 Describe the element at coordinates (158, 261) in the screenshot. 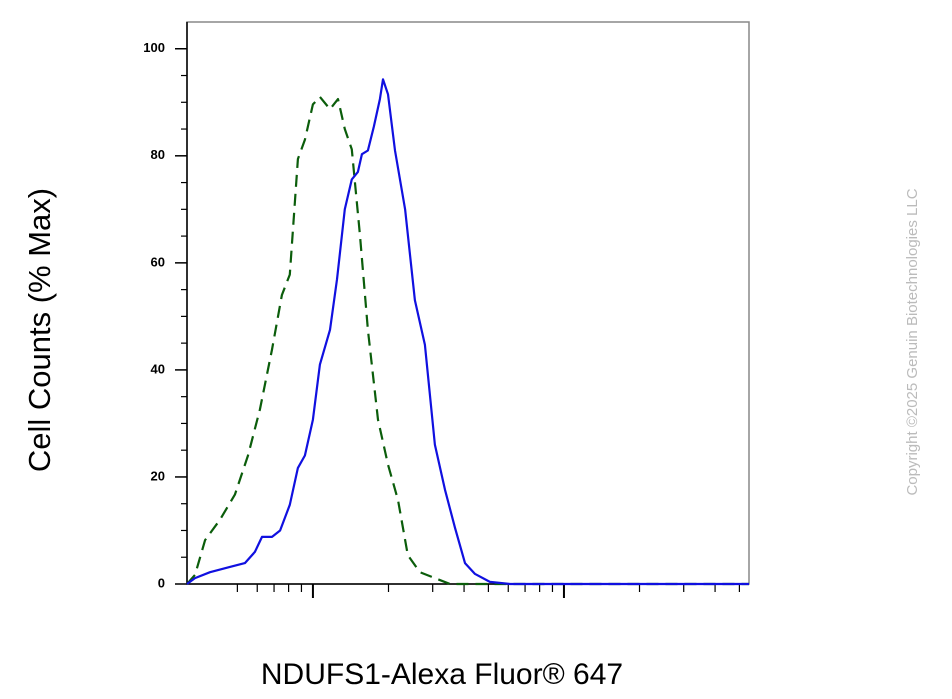

I see `y-tick-label: 60` at that location.